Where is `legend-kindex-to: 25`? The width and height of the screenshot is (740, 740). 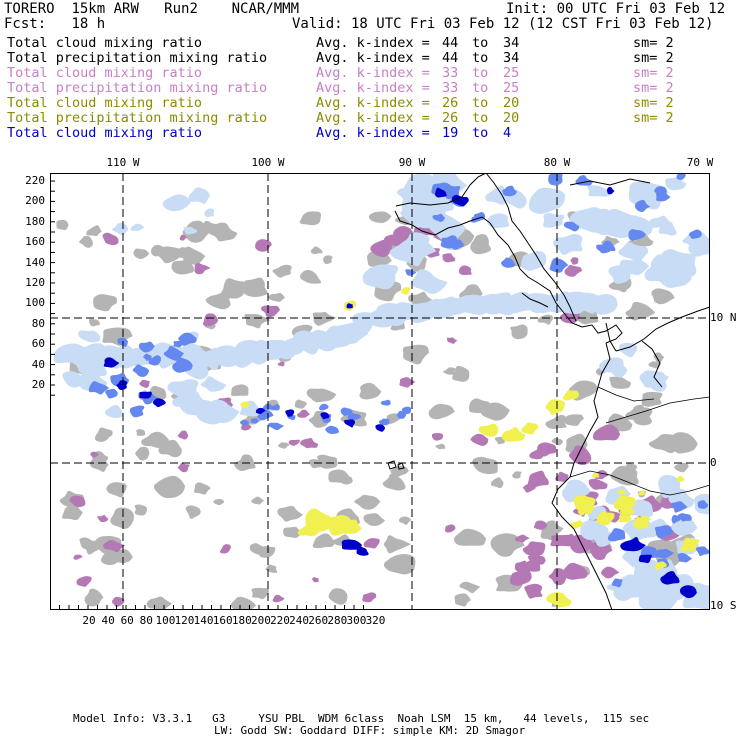
legend-kindex-to: 25 is located at coordinates (511, 88).